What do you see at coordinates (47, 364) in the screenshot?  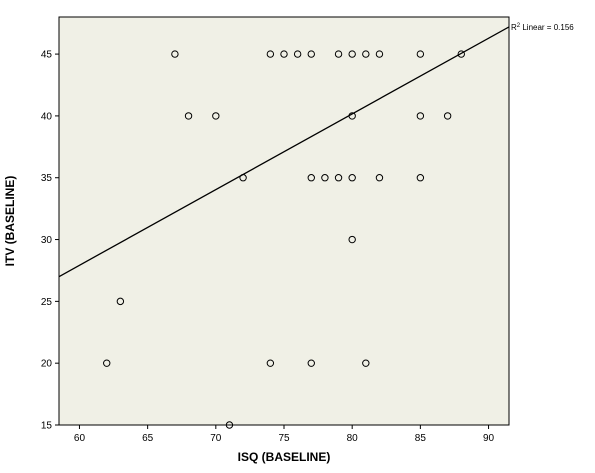 I see `y-tick-label-20: 20` at bounding box center [47, 364].